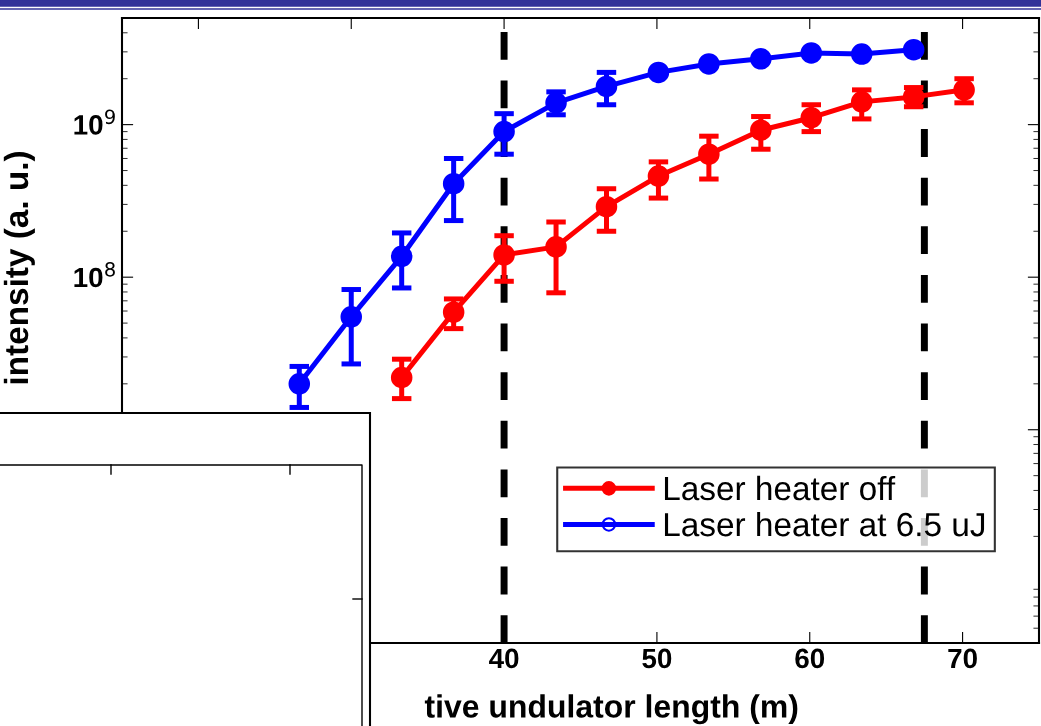  I want to click on x-tick-label: 50, so click(657, 658).